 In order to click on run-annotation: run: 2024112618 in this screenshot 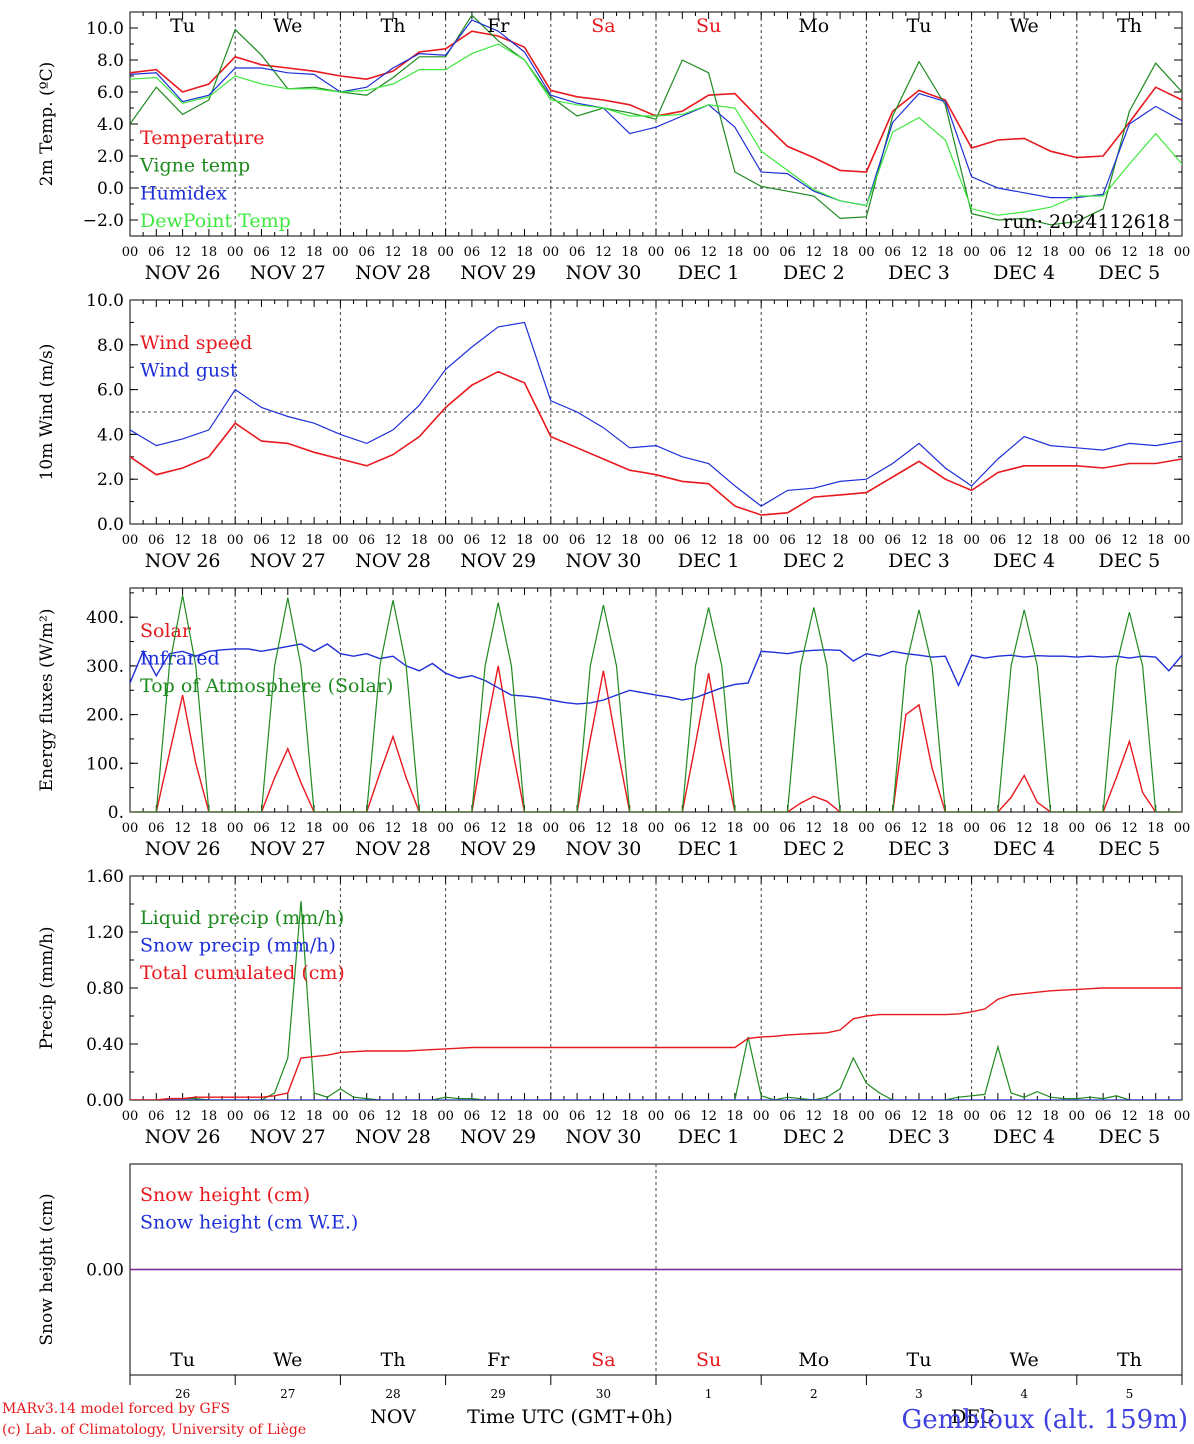, I will do `click(1086, 222)`.